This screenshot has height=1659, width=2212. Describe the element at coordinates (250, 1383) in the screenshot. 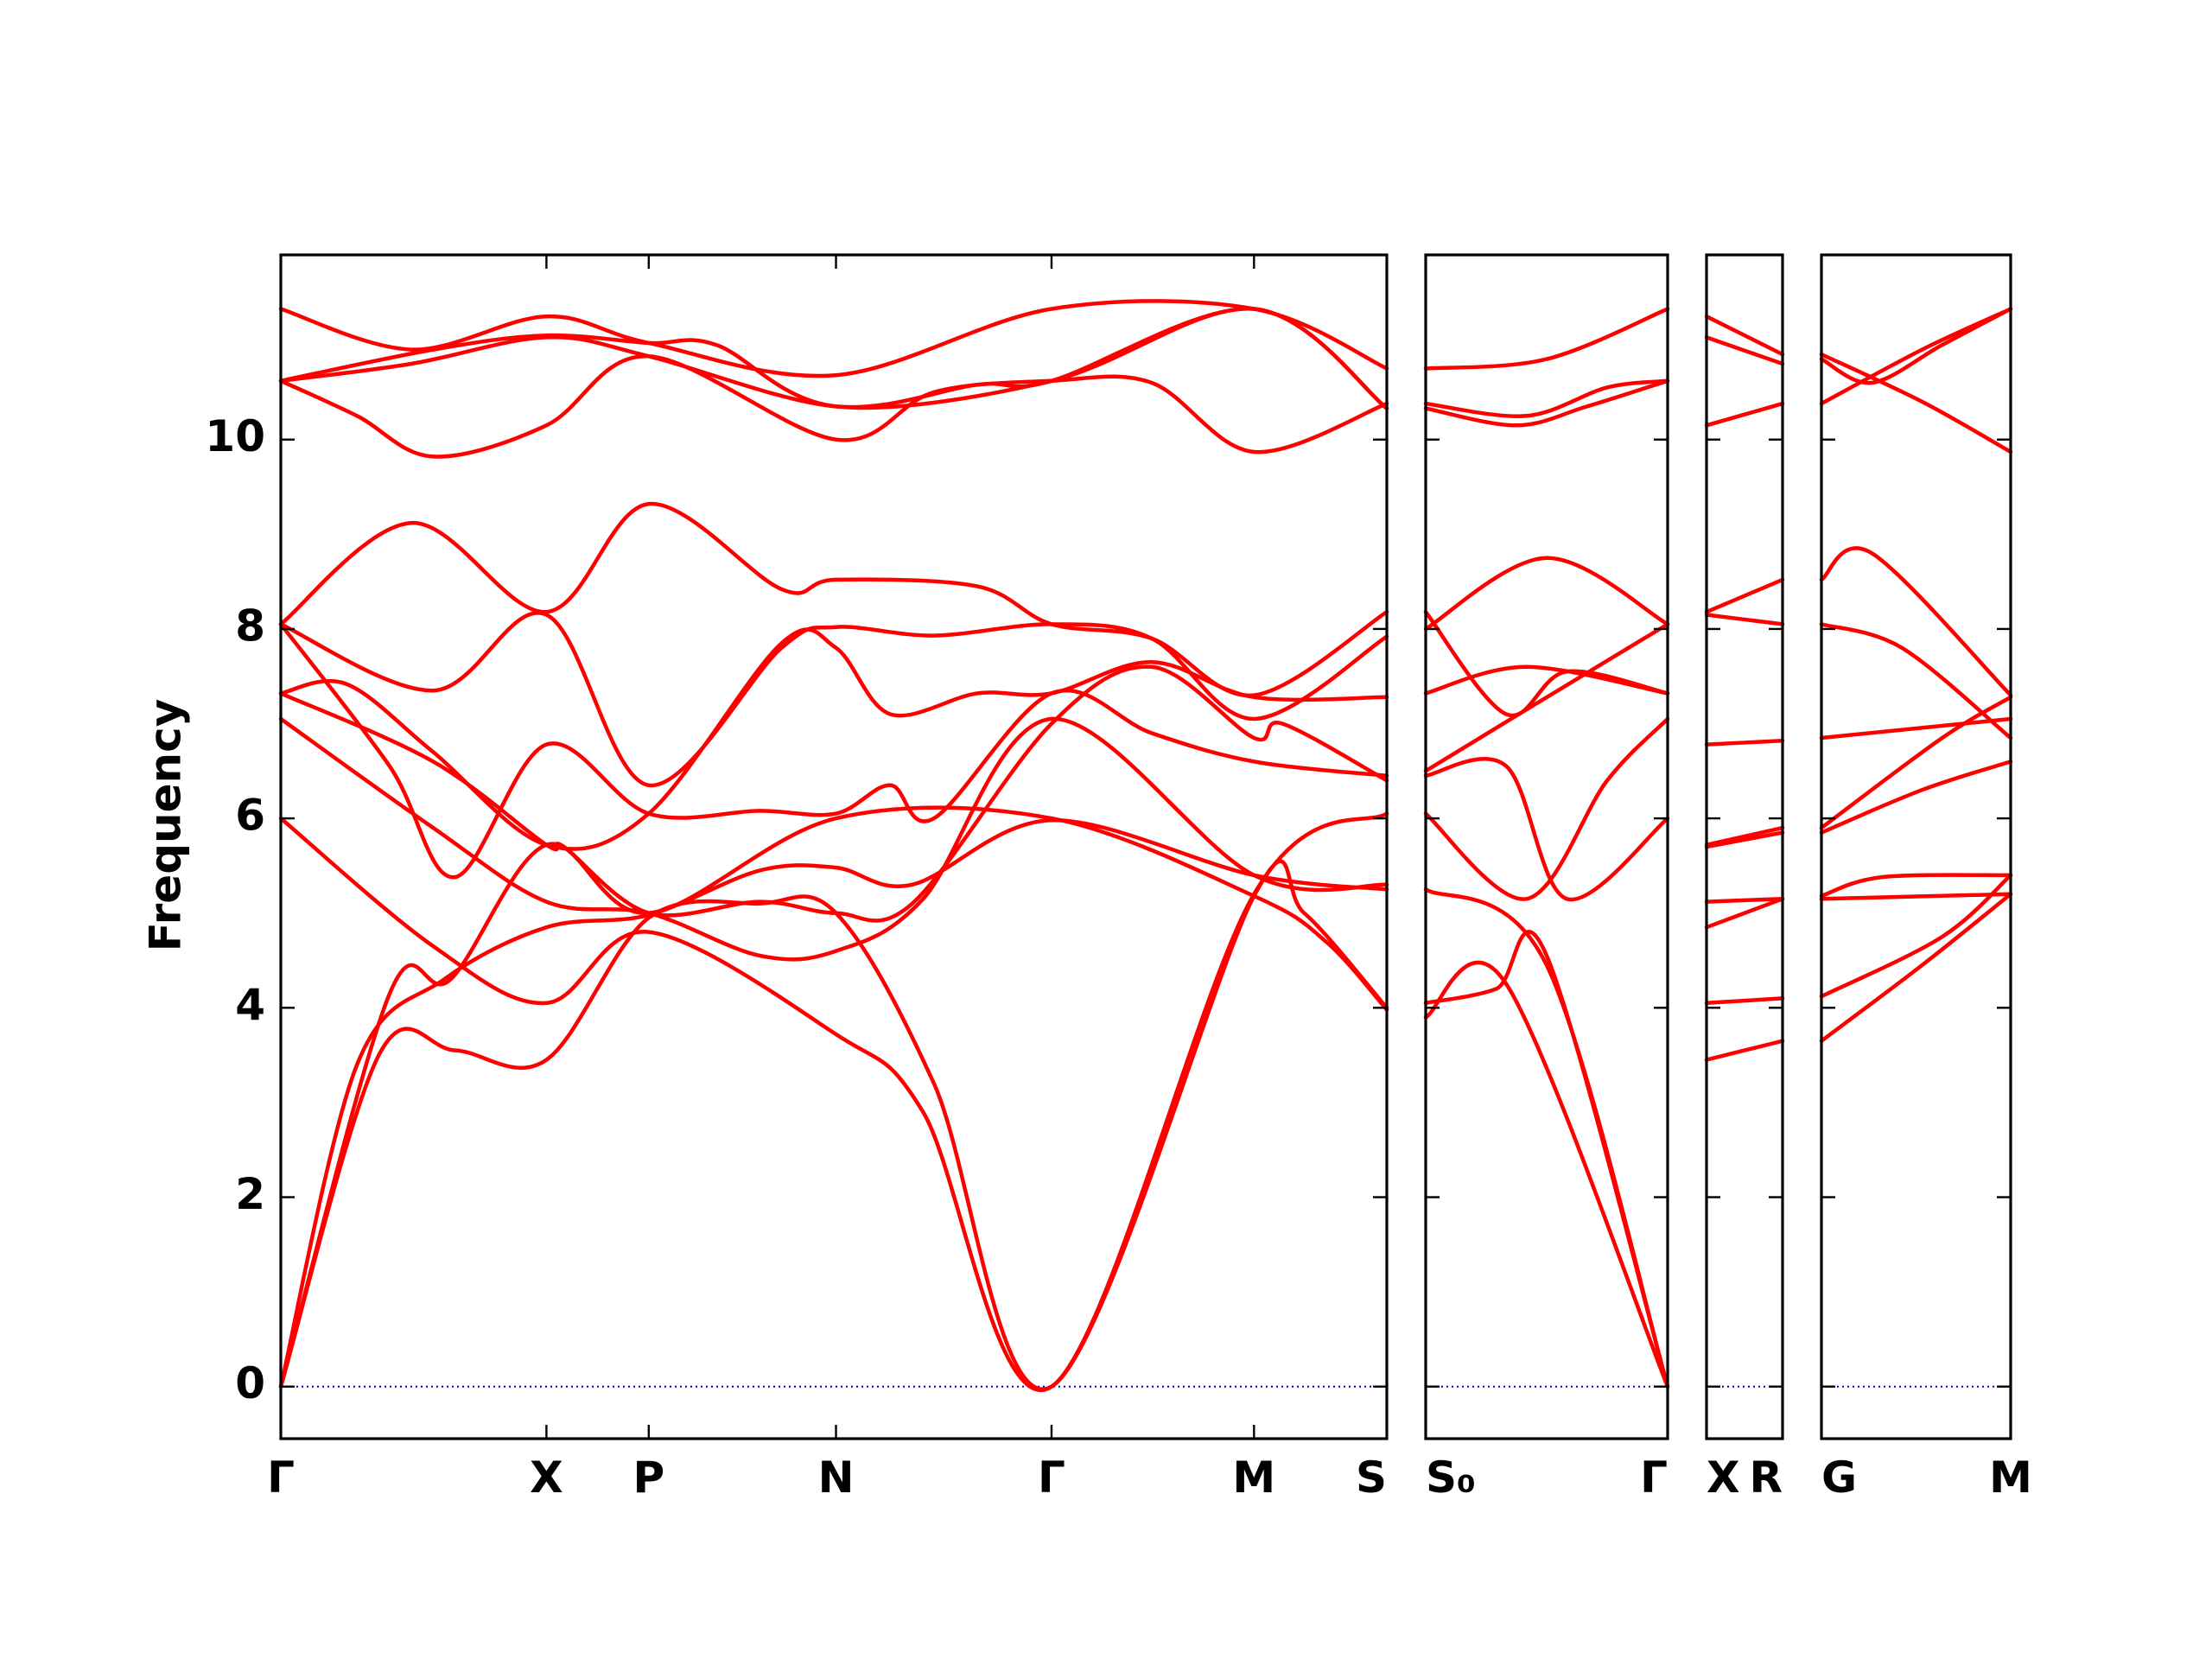

I see `y-tick-label: 0` at that location.